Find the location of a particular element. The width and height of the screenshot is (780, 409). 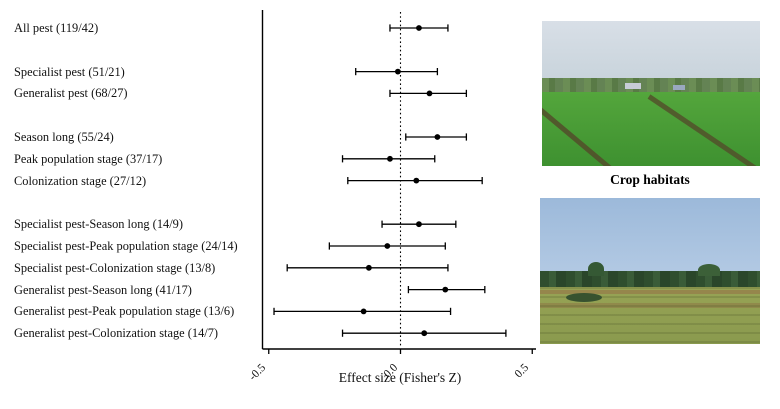

photo-top-green-field is located at coordinates (651, 129).